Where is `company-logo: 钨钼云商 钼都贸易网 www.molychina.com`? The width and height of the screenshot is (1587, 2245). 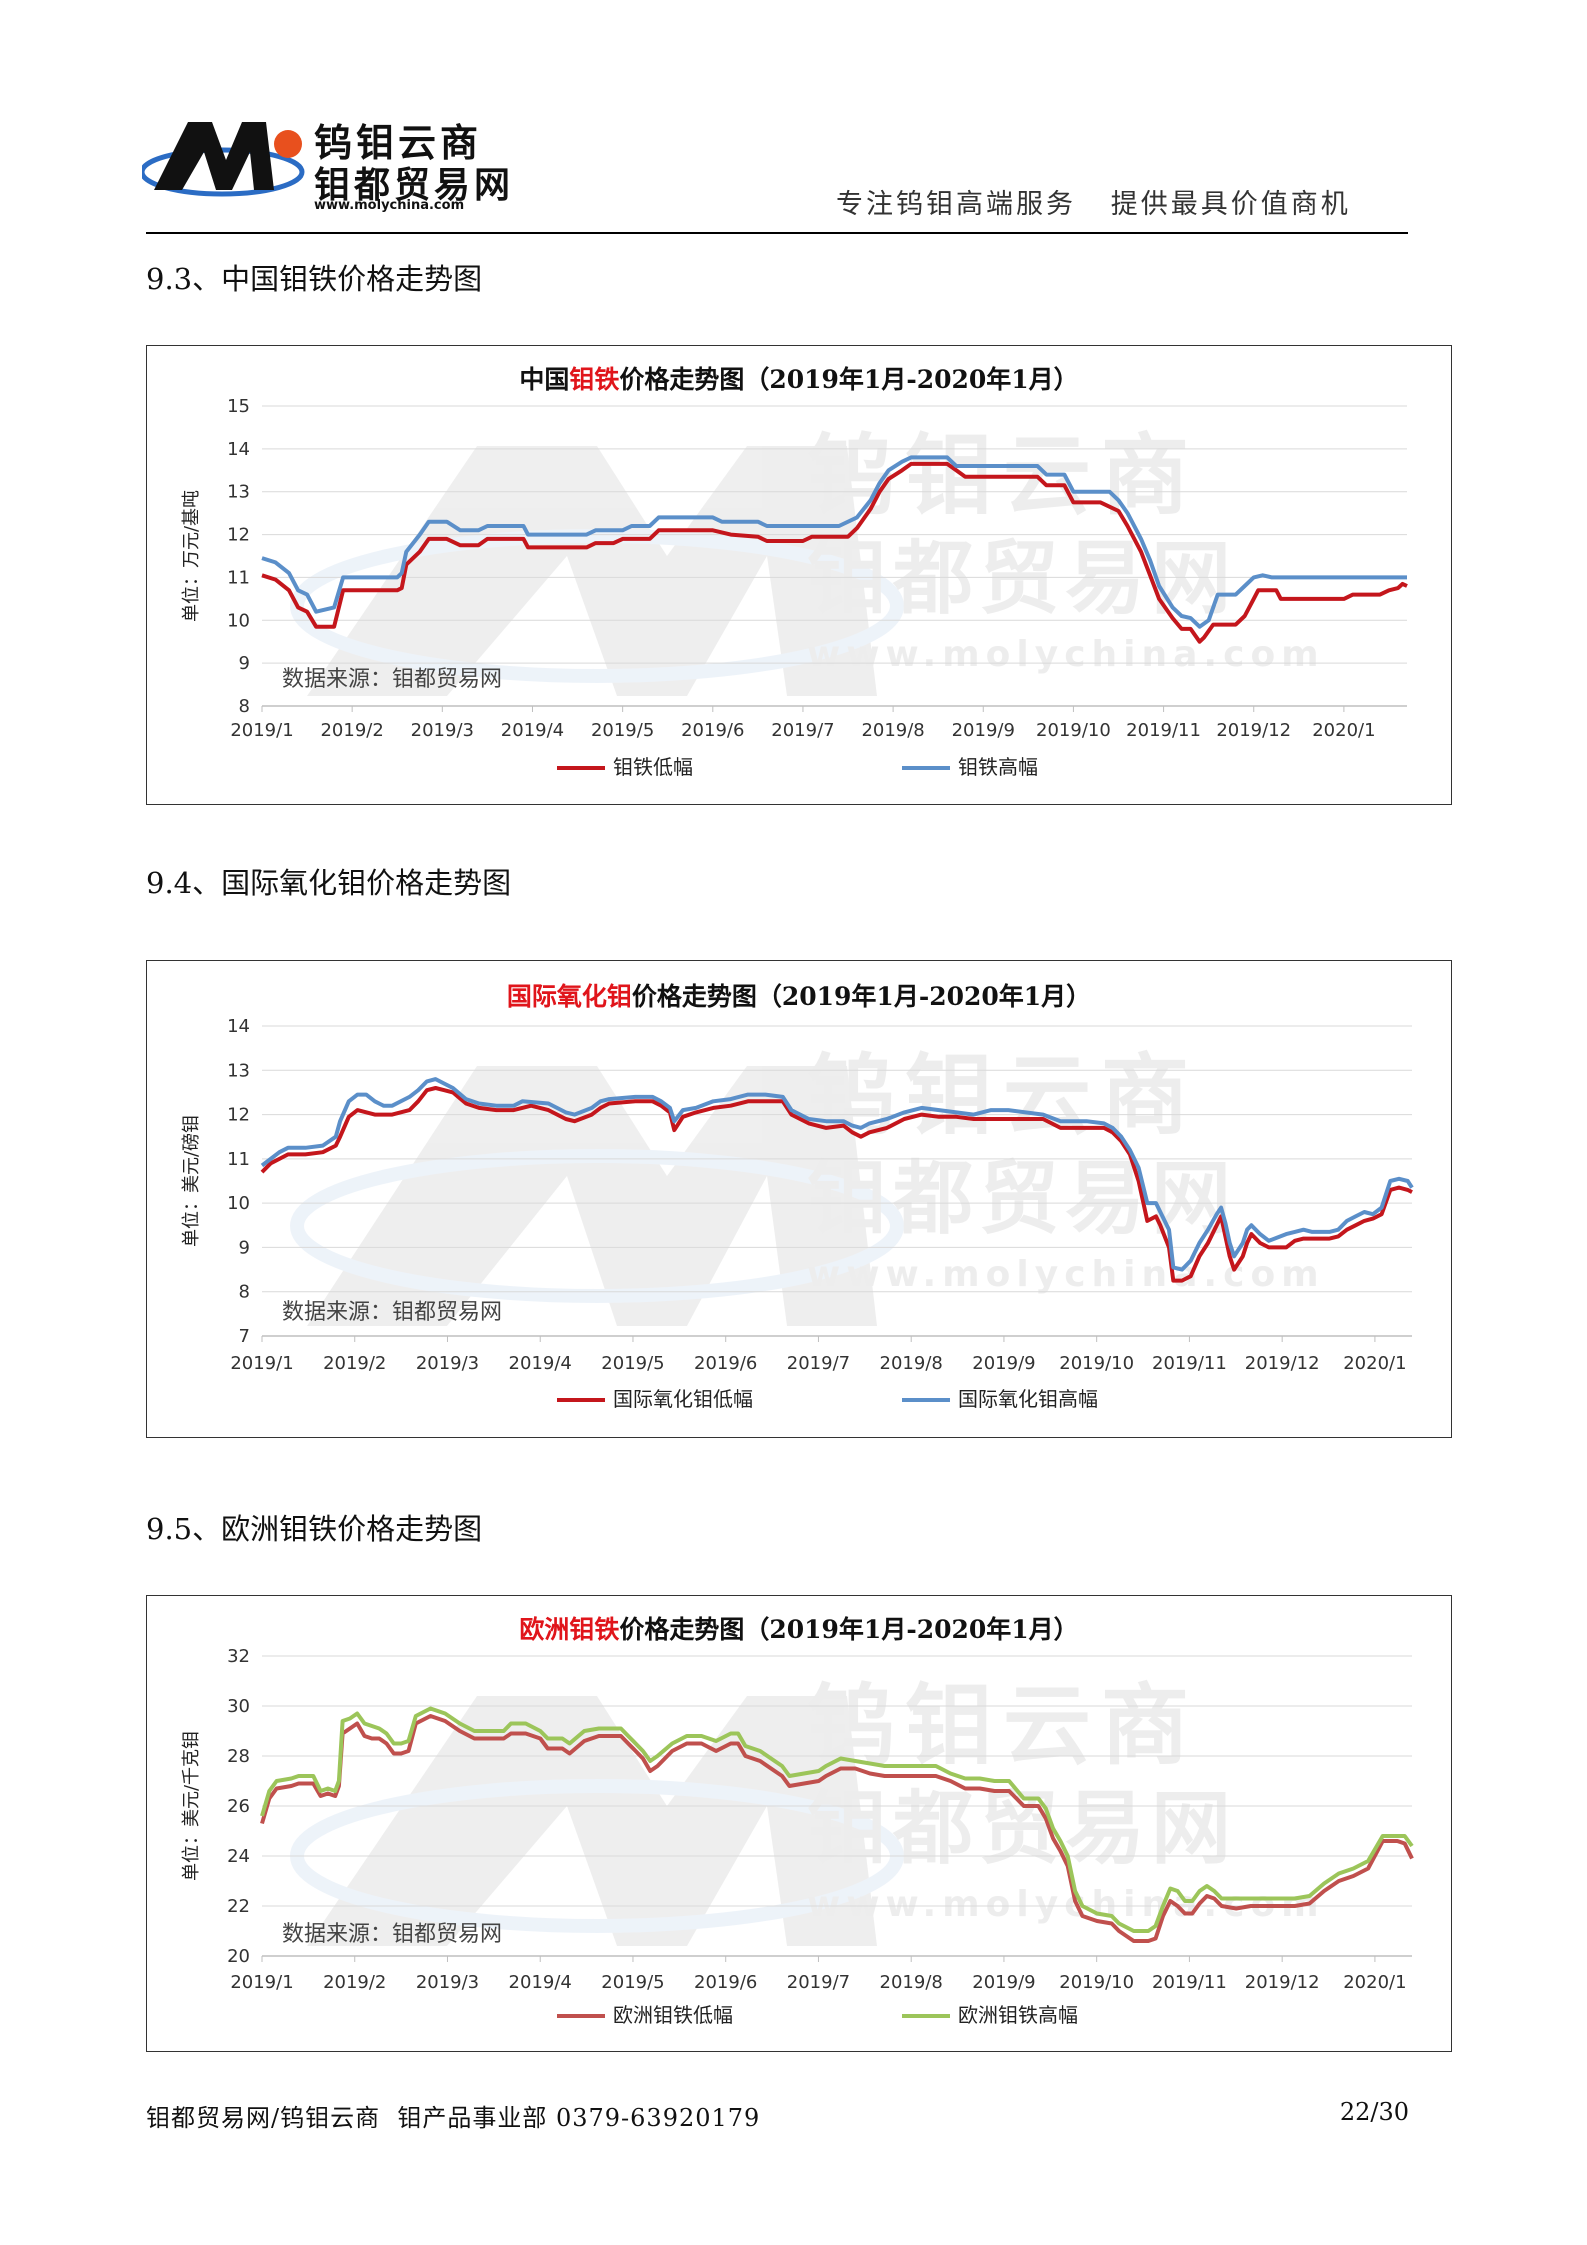
company-logo: 钨钼云商 钼都贸易网 www.molychina.com is located at coordinates (330, 162).